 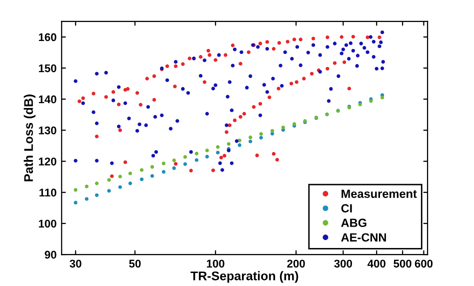 I want to click on y-tick-label: 110, so click(x=48, y=192).